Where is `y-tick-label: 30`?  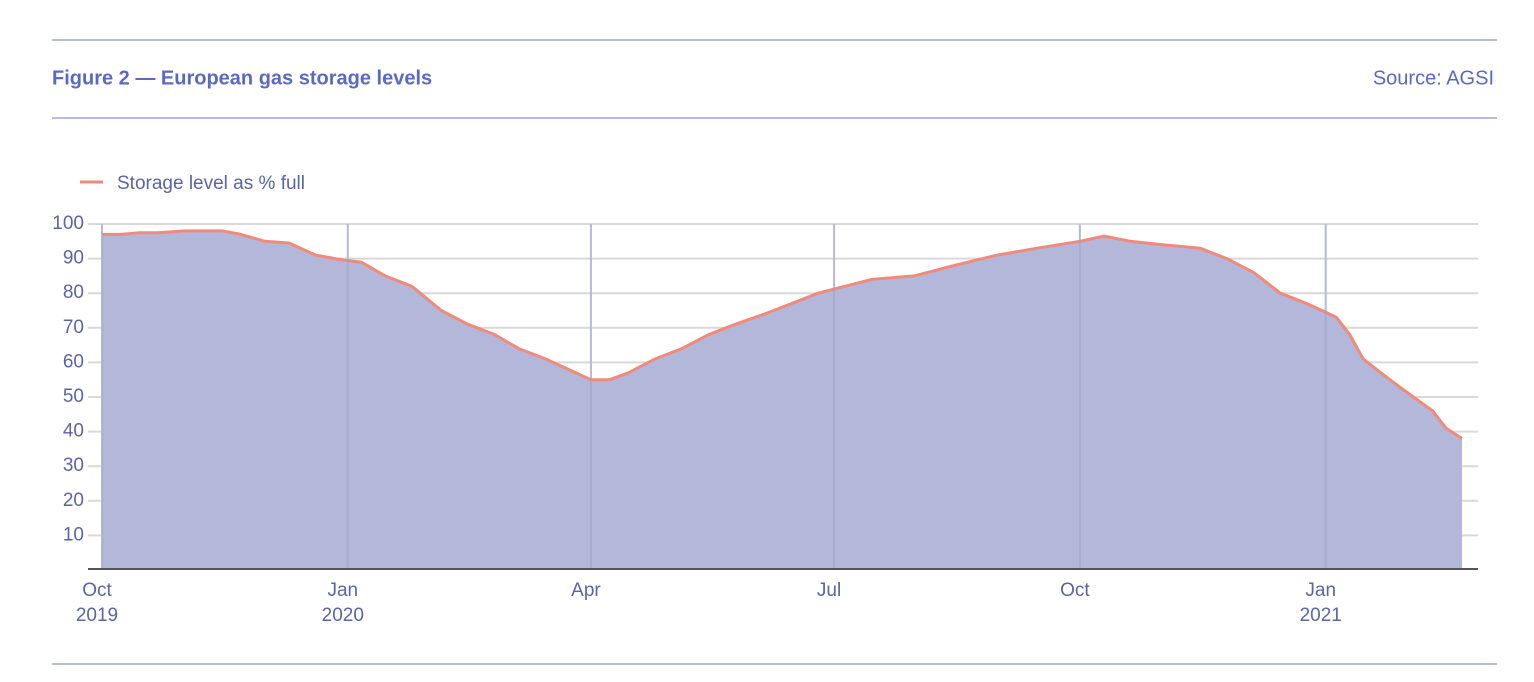
y-tick-label: 30 is located at coordinates (73, 465).